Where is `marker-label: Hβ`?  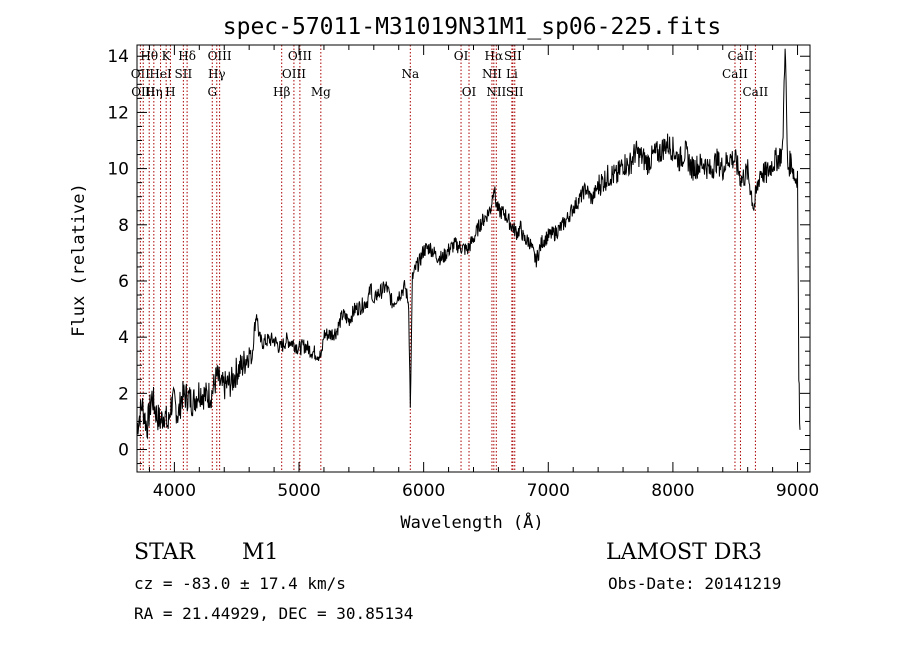 marker-label: Hβ is located at coordinates (281, 92).